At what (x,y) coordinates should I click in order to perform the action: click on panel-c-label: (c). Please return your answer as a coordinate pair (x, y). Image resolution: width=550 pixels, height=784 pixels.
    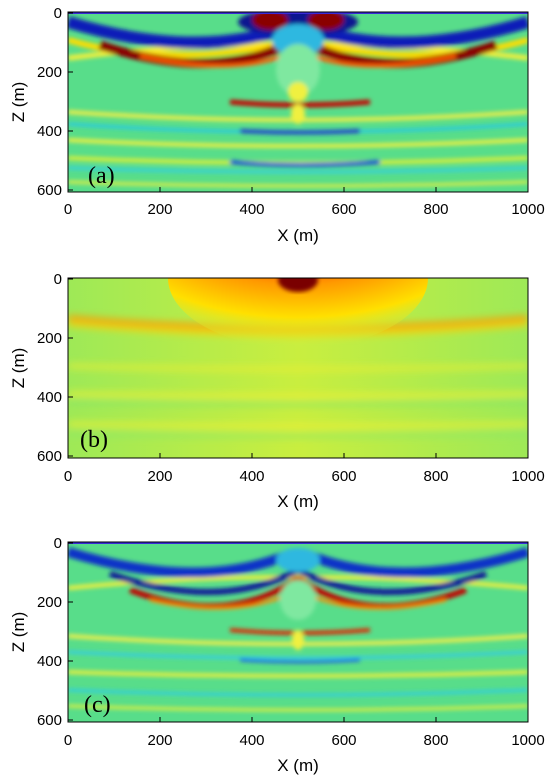
    Looking at the image, I should click on (97, 705).